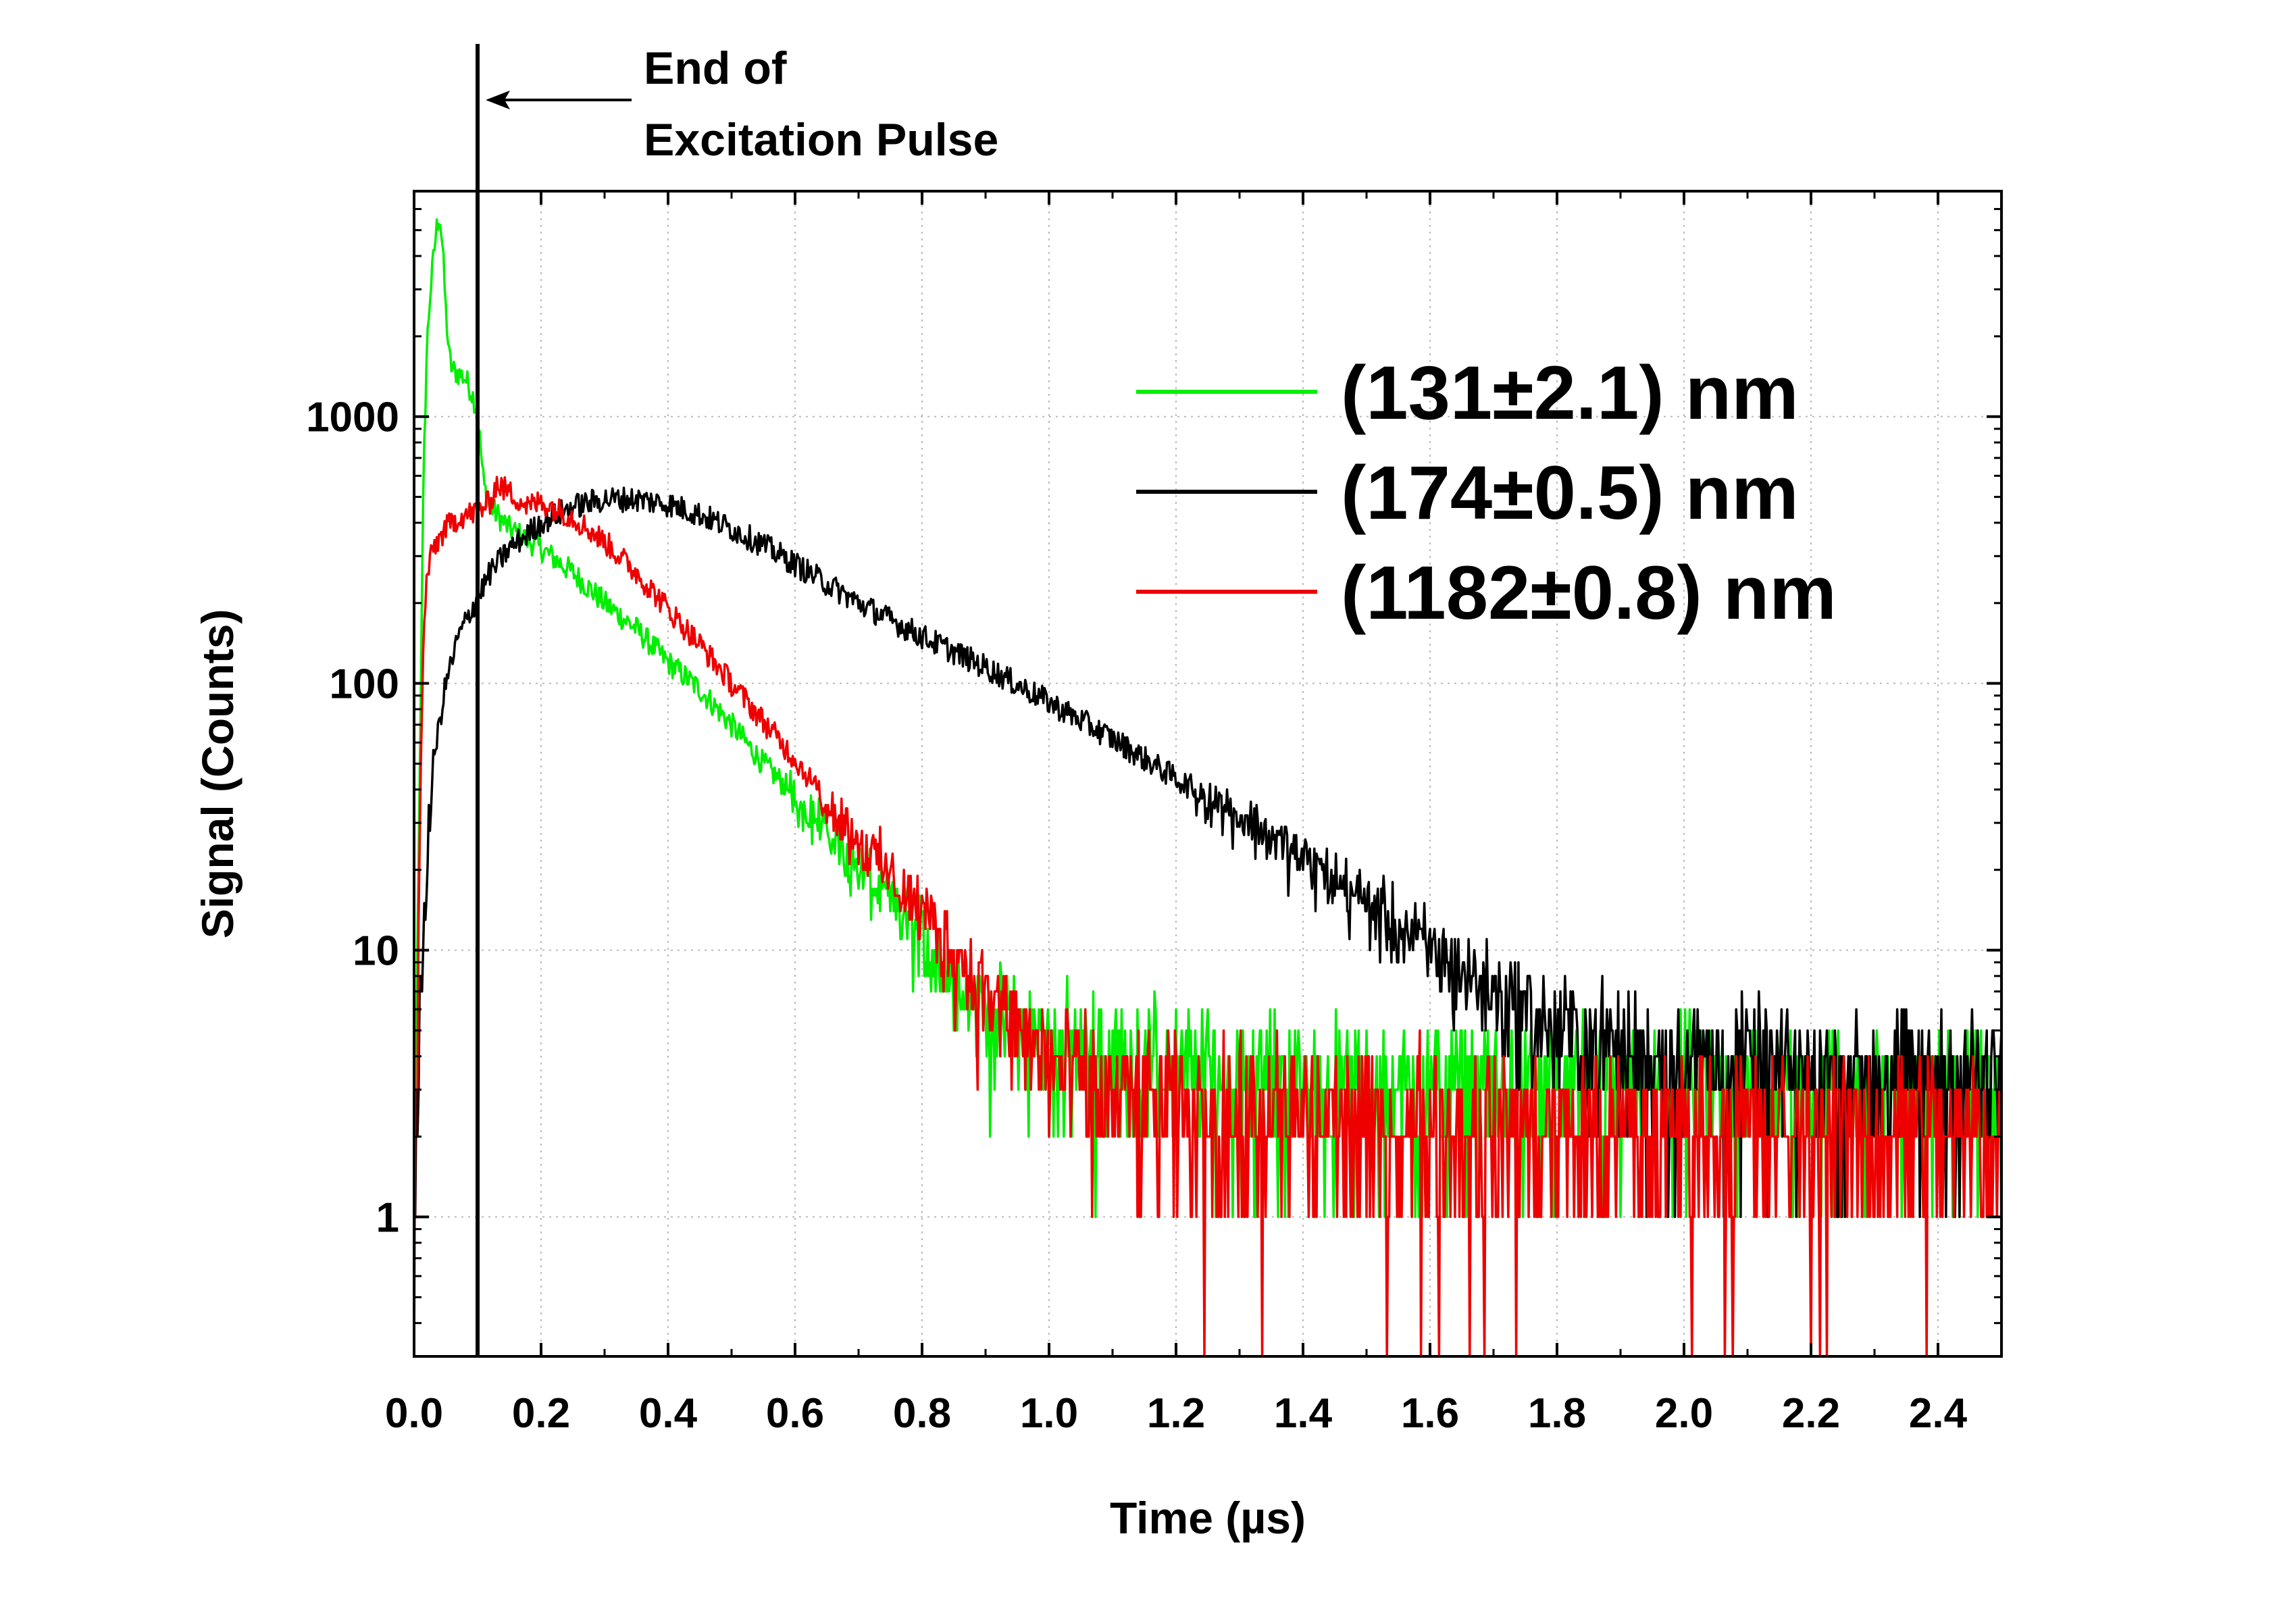 Image resolution: width=2296 pixels, height=1607 pixels. I want to click on y-tick-label: 1, so click(387, 1218).